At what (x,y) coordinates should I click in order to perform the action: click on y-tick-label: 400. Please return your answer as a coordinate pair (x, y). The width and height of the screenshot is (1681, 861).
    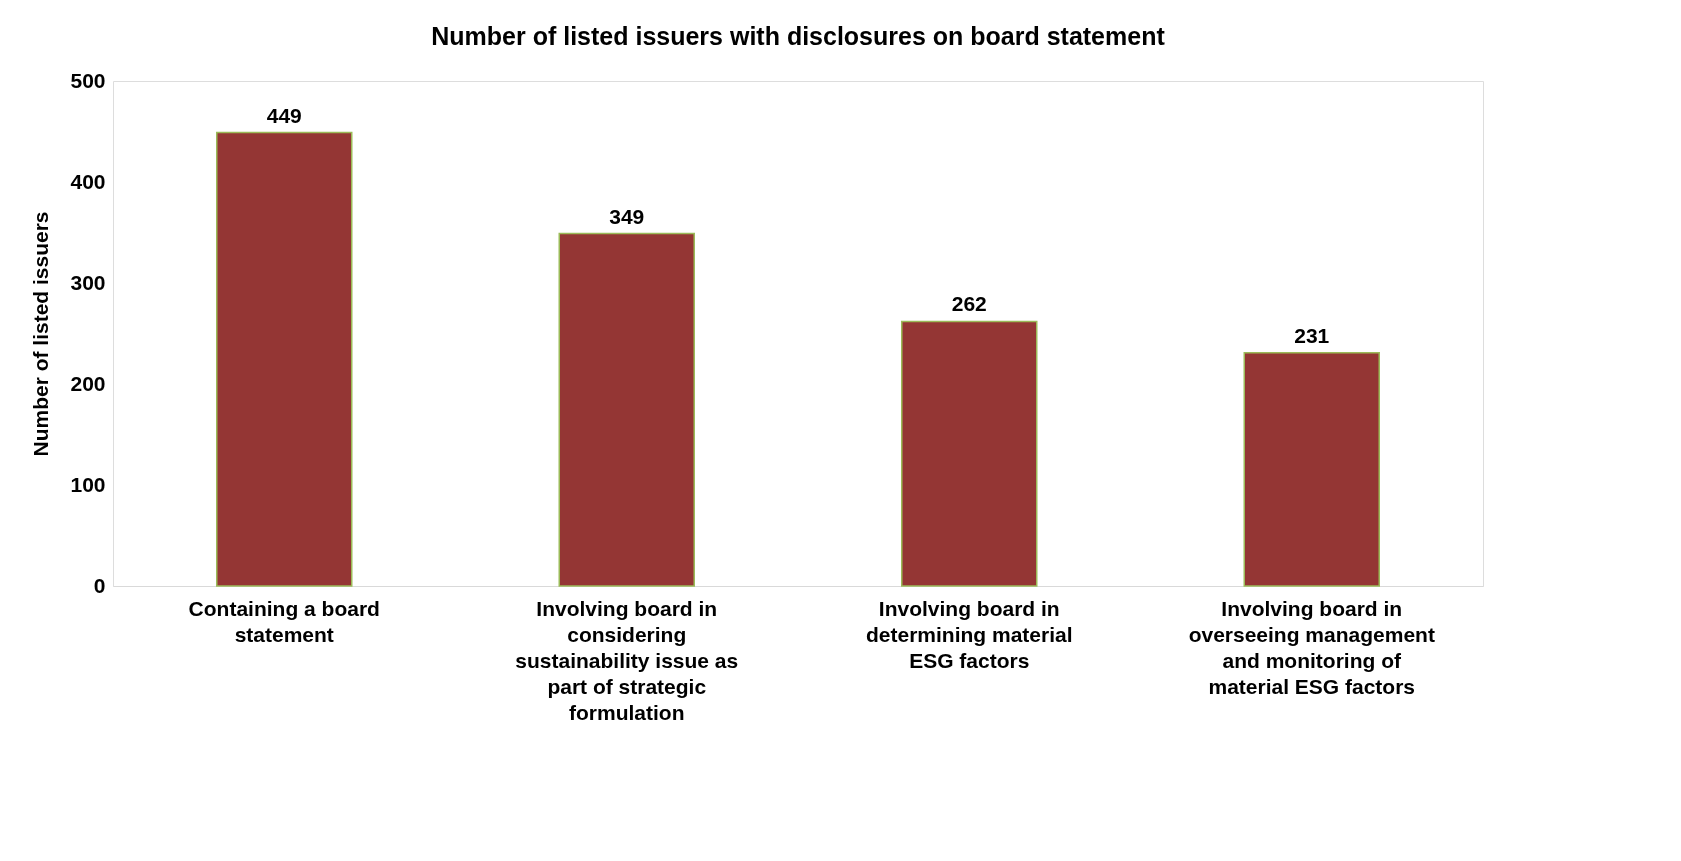
    Looking at the image, I should click on (88, 181).